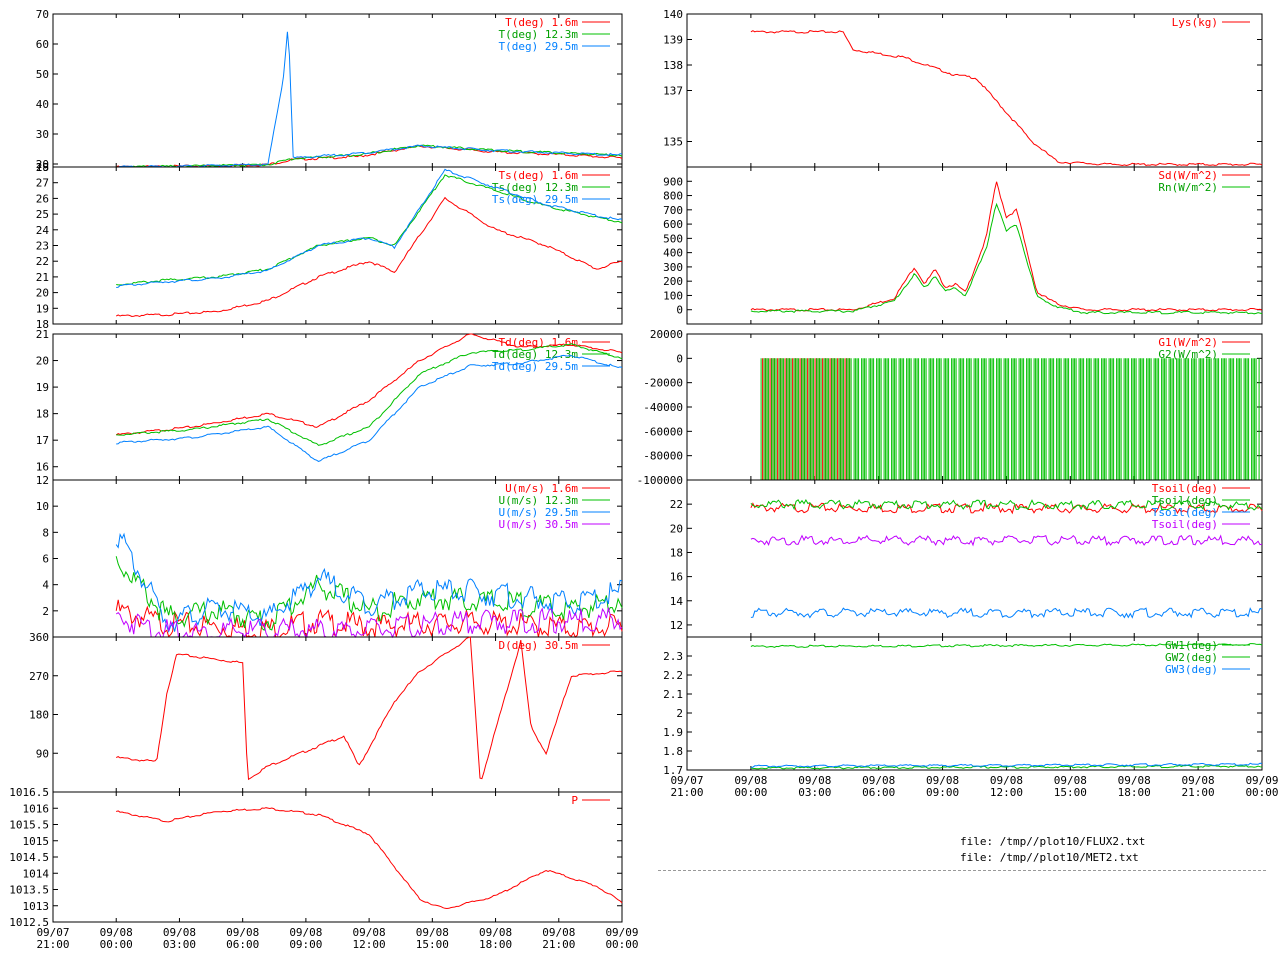  I want to click on legend-label: U(m/s) 1.6m, so click(541, 488).